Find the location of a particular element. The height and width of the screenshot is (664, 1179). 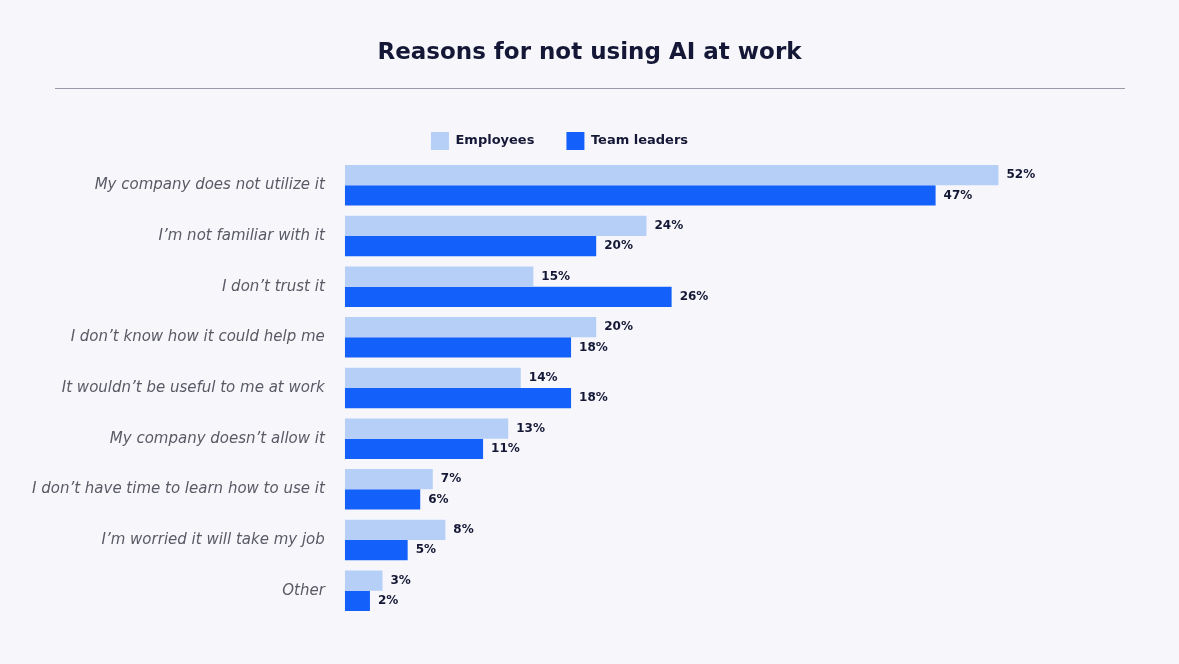

y-tick-label: It wouldn’t be useful to me at work is located at coordinates (194, 386).